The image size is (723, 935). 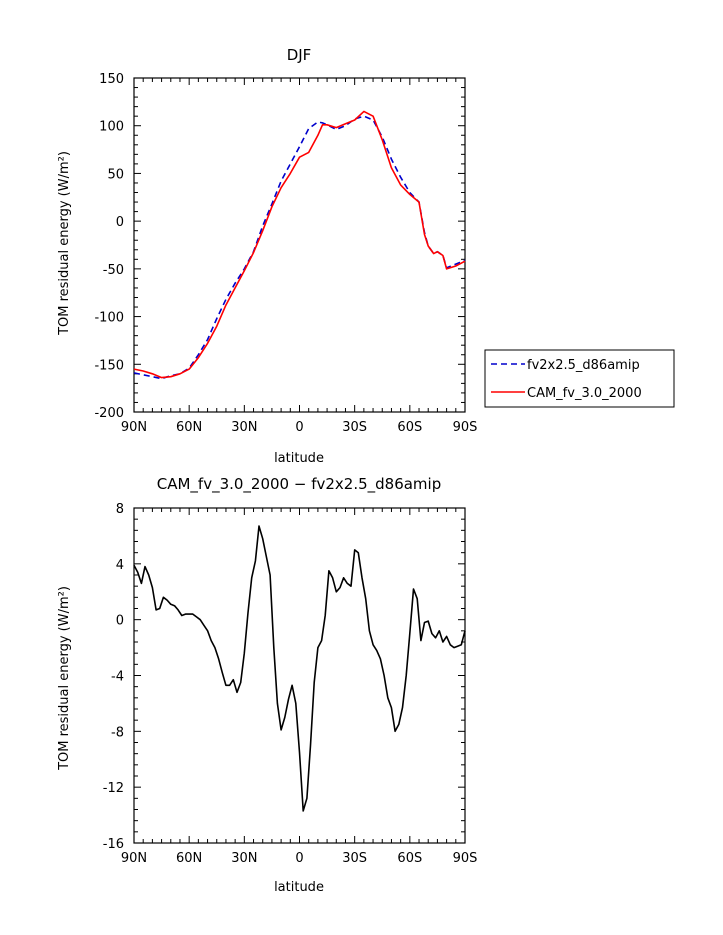 What do you see at coordinates (465, 427) in the screenshot?
I see `top-x-tick-label: 90S` at bounding box center [465, 427].